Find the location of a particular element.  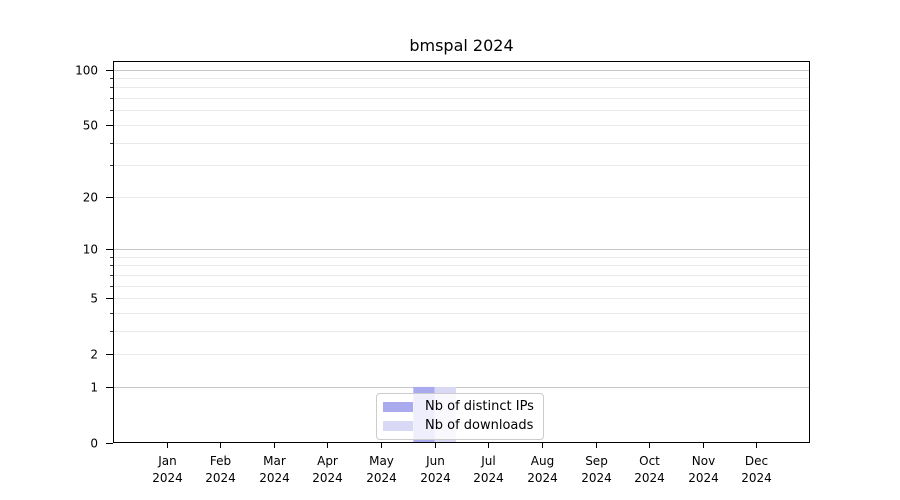

legend-row-distinct-ips: Nb of distinct IPs is located at coordinates (458, 406).